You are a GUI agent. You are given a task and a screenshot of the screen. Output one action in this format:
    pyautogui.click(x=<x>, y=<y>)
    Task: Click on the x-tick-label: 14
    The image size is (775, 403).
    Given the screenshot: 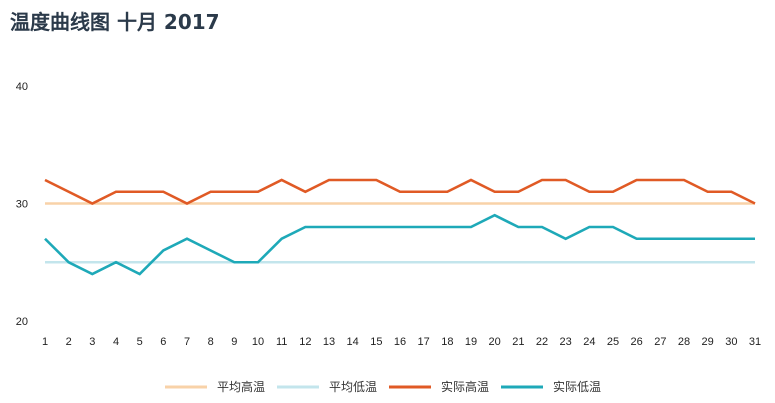 What is the action you would take?
    pyautogui.click(x=353, y=342)
    